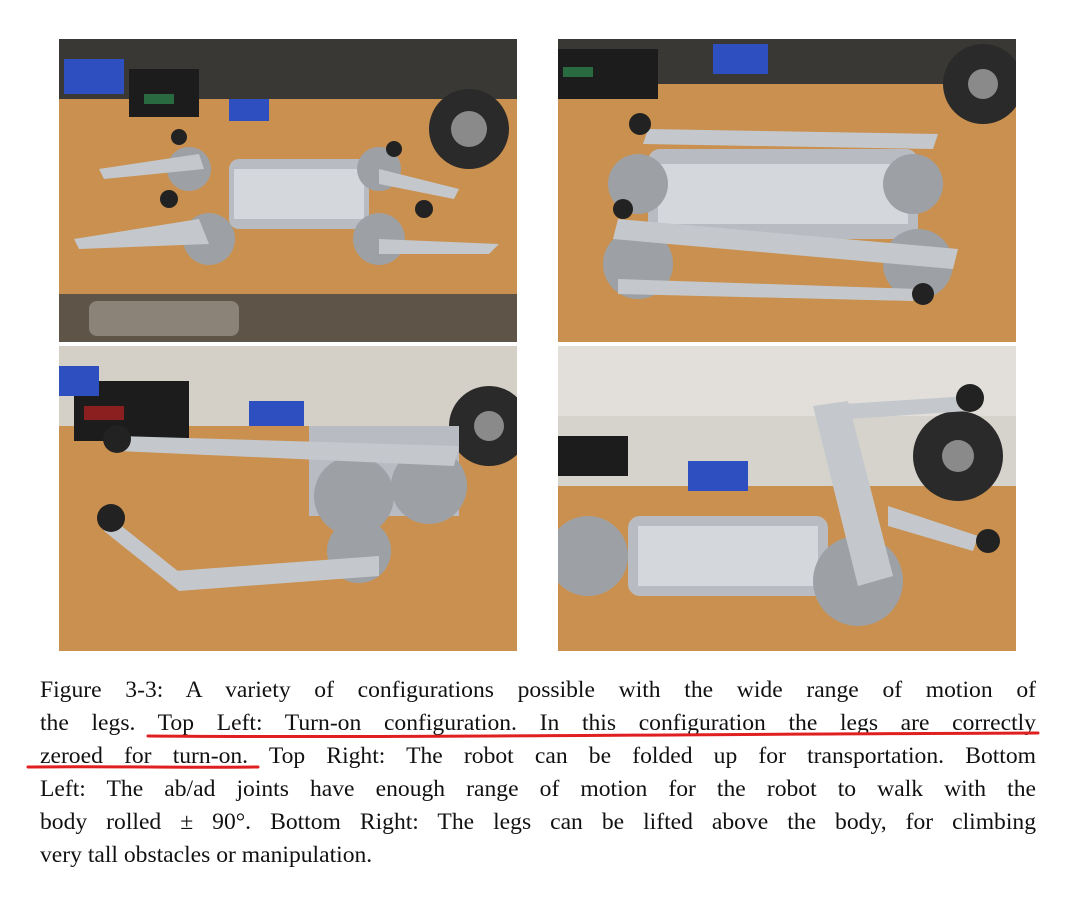  I want to click on photo-top-left-turn-on, so click(288, 190).